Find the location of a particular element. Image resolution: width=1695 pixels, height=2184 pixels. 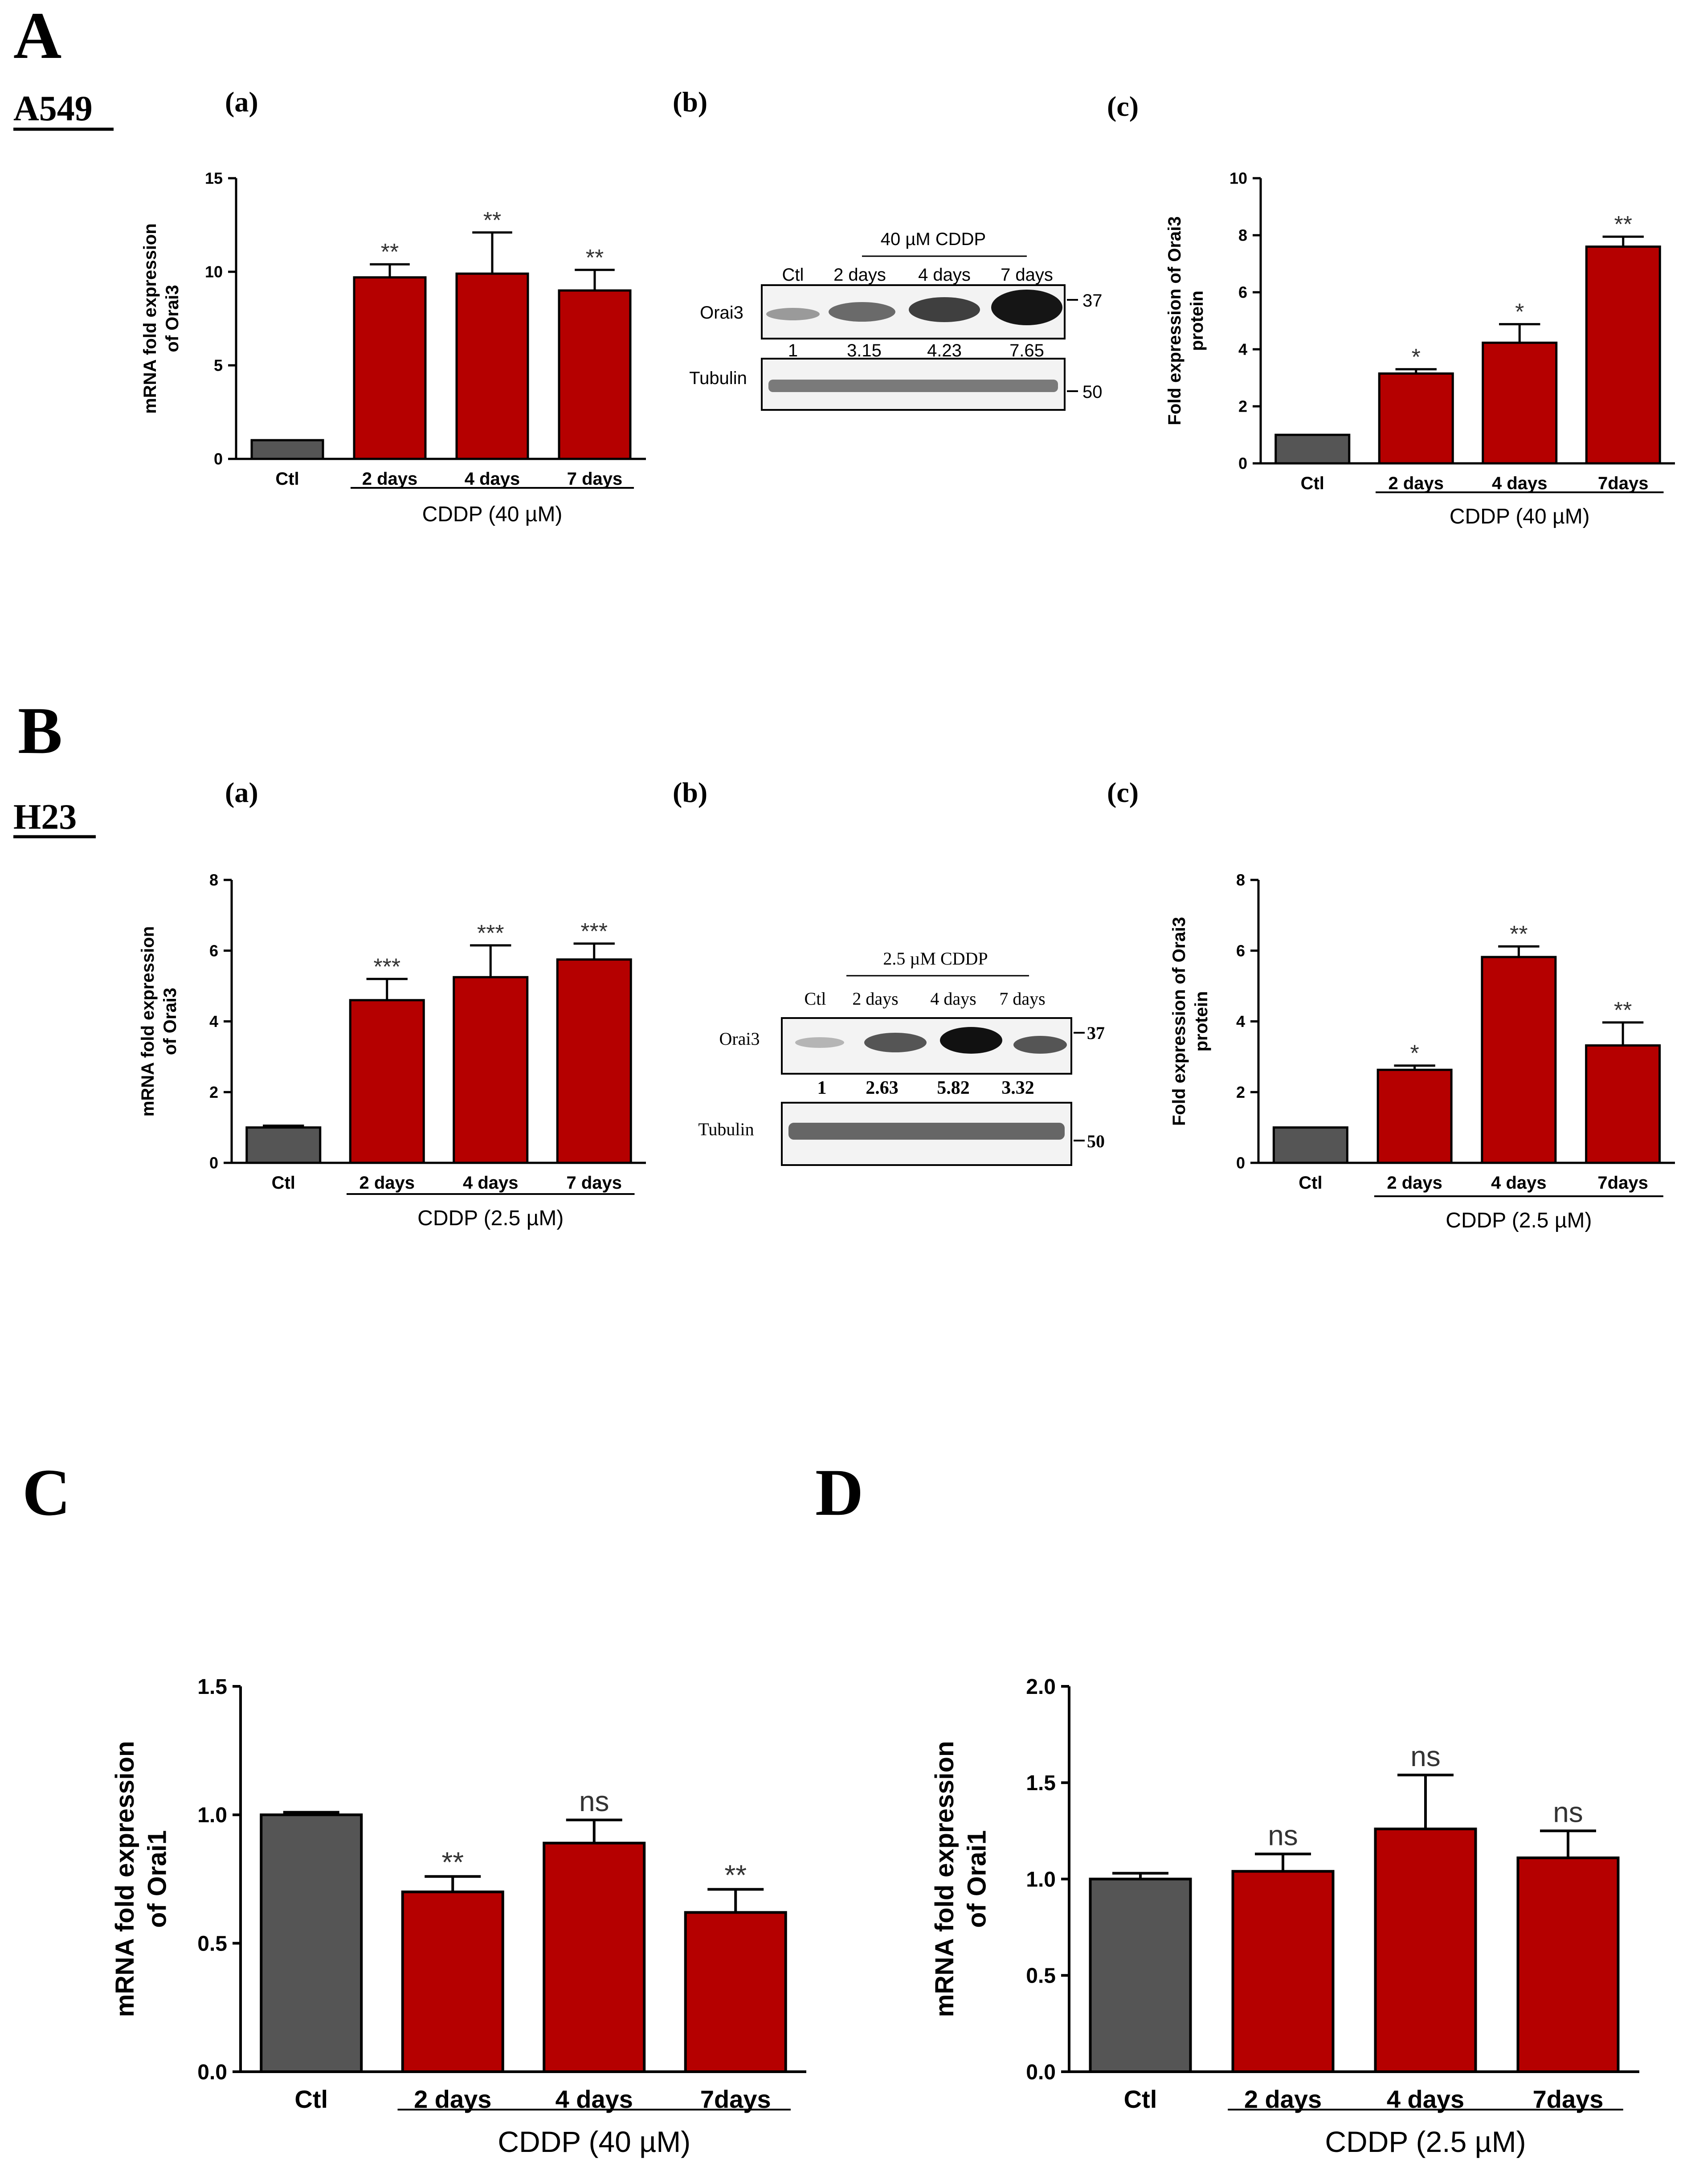

blot-quant: 5.82 is located at coordinates (953, 1088).